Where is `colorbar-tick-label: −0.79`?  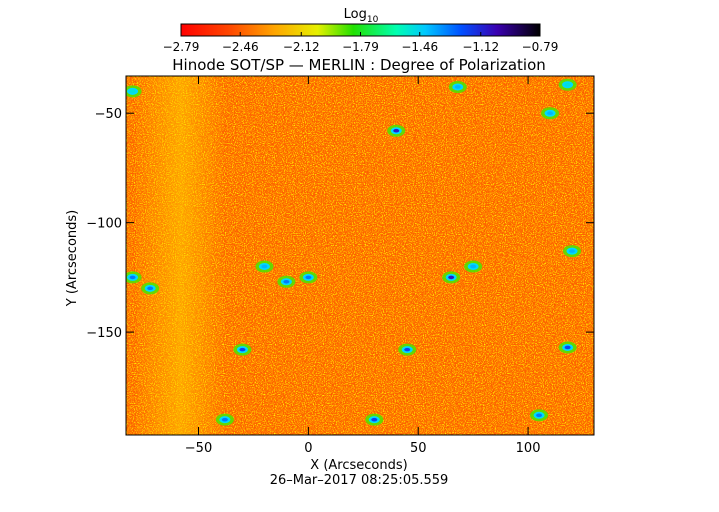 colorbar-tick-label: −0.79 is located at coordinates (540, 47).